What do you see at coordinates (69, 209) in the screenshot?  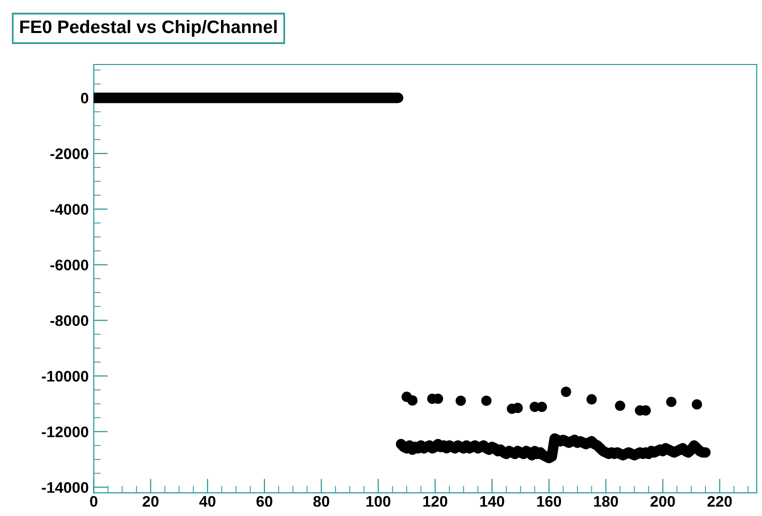 I see `y-tick-label: -4000` at bounding box center [69, 209].